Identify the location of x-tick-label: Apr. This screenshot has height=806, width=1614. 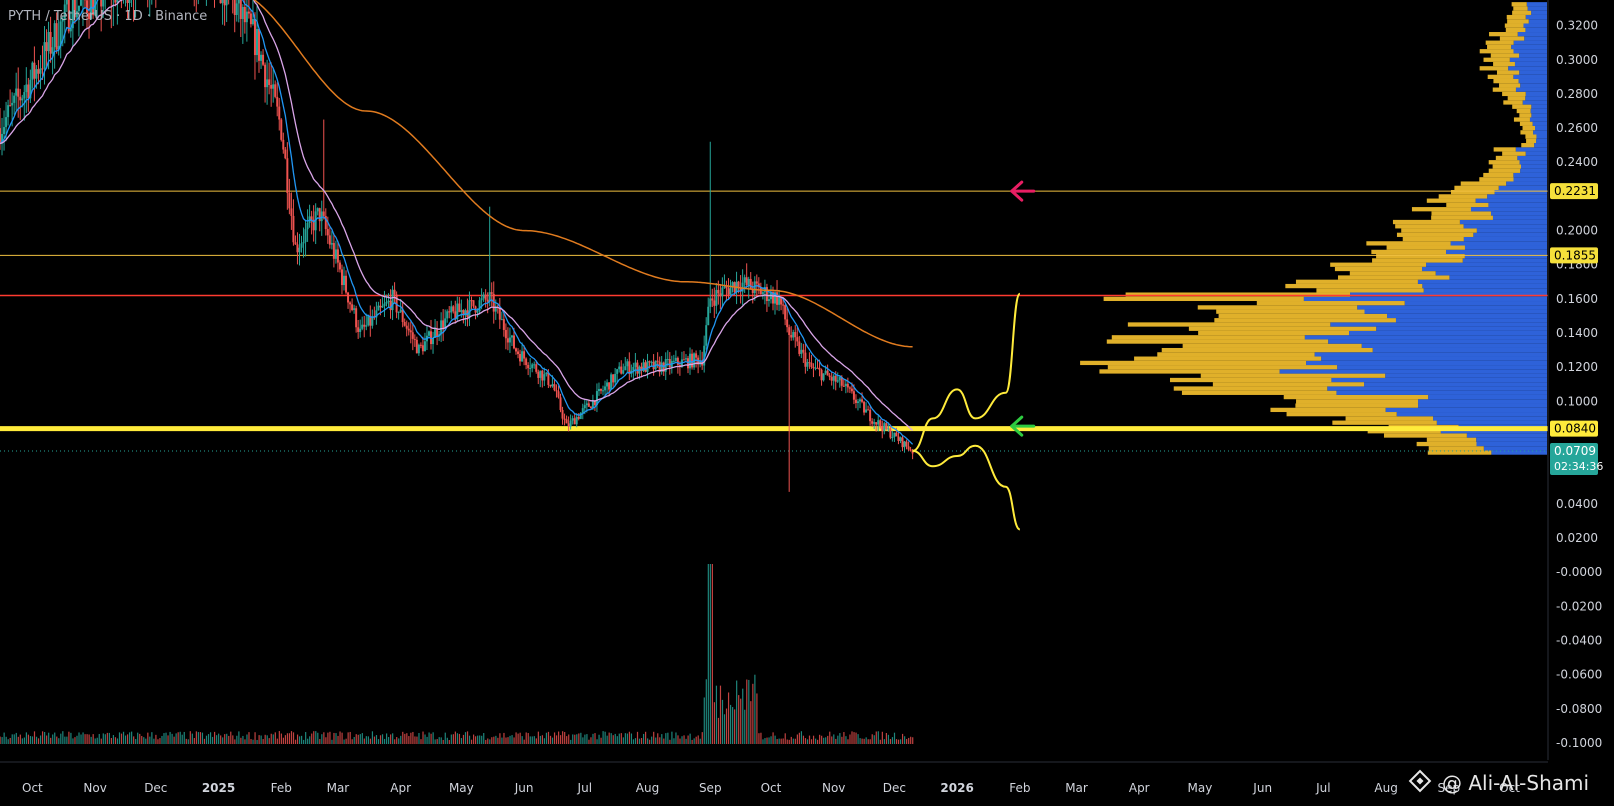
(400, 788).